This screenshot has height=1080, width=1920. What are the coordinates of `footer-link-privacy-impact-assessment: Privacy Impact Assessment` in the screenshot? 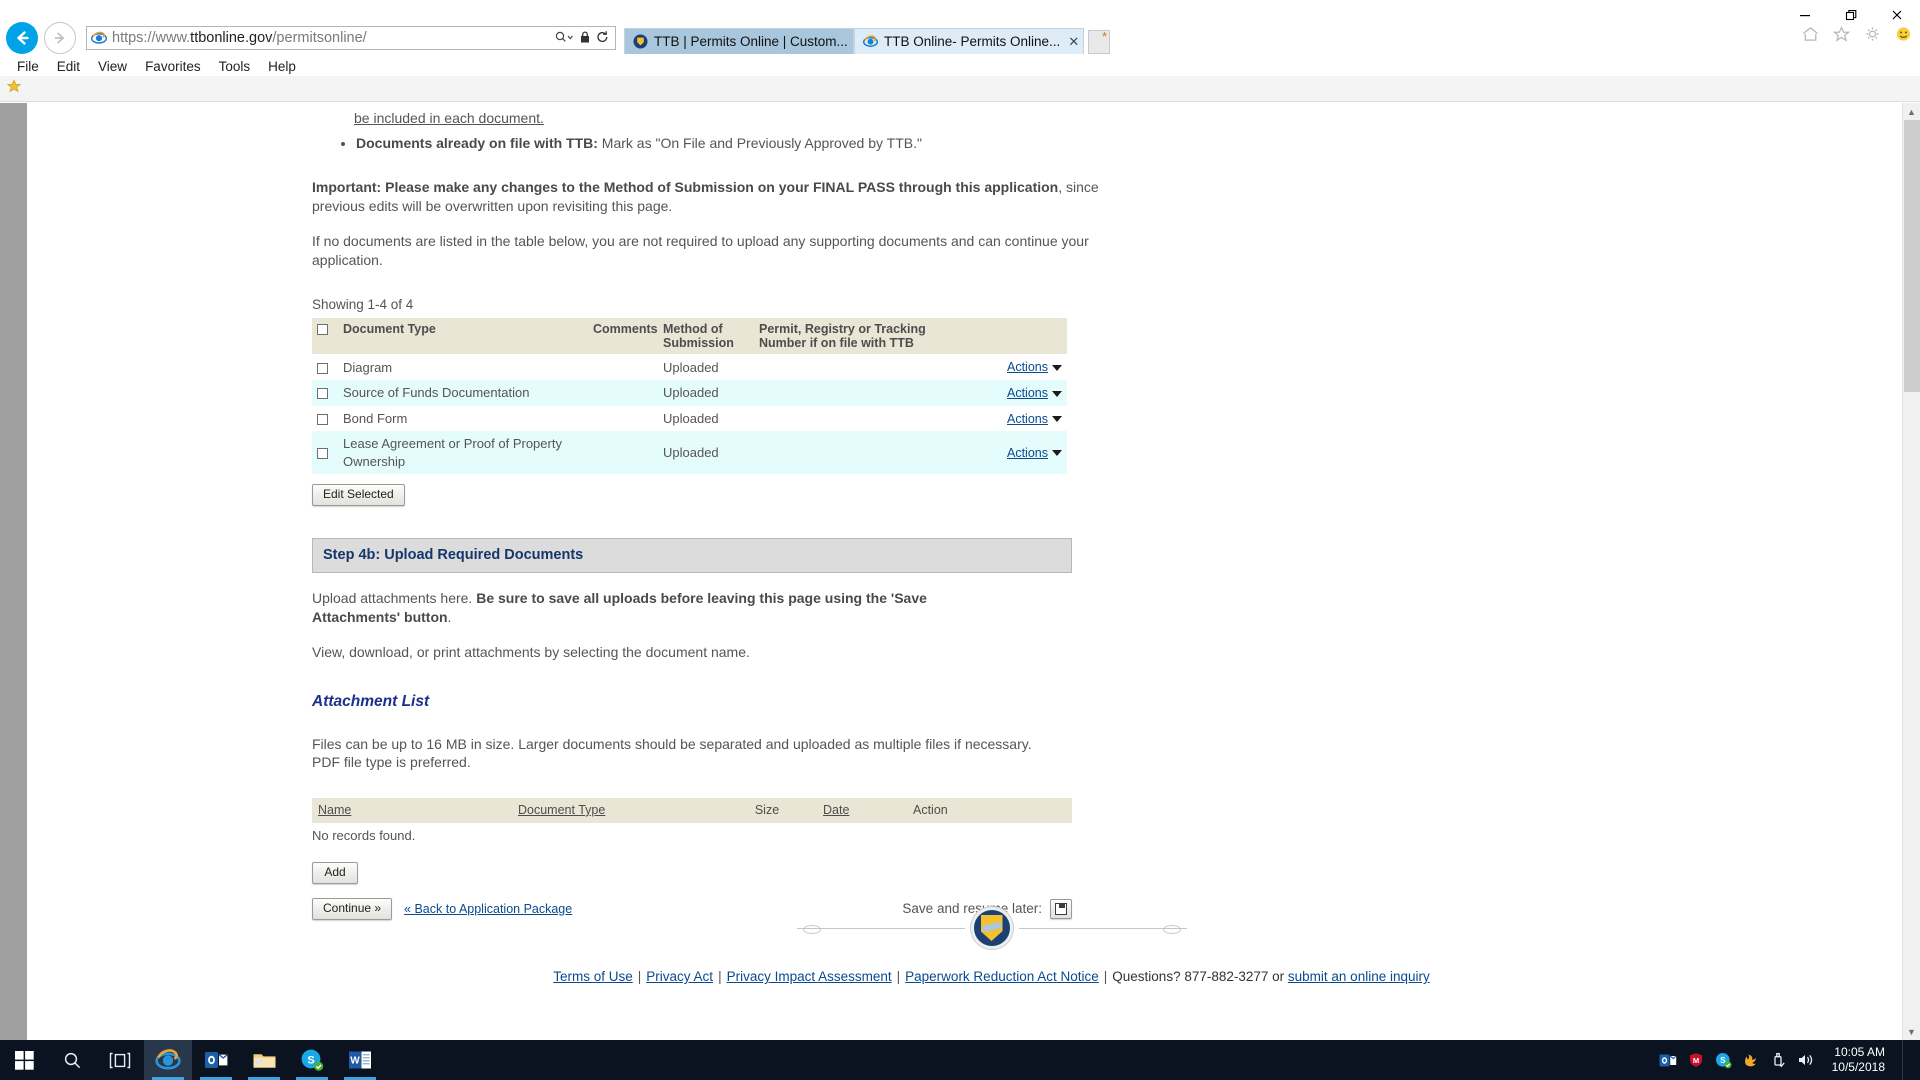 It's located at (809, 976).